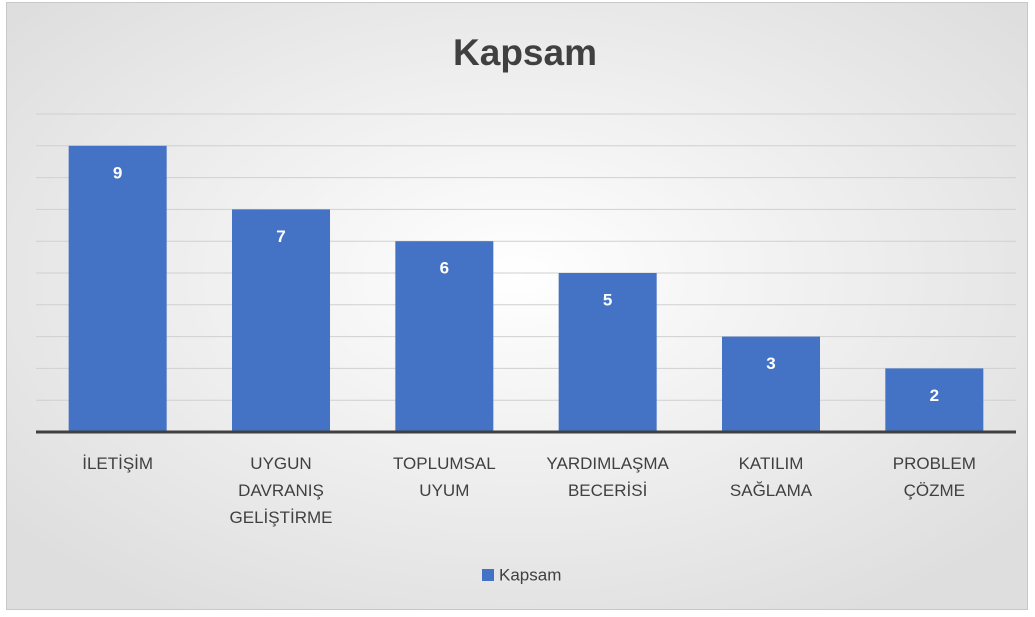 This screenshot has width=1035, height=617. What do you see at coordinates (934, 395) in the screenshot?
I see `data-label: 2` at bounding box center [934, 395].